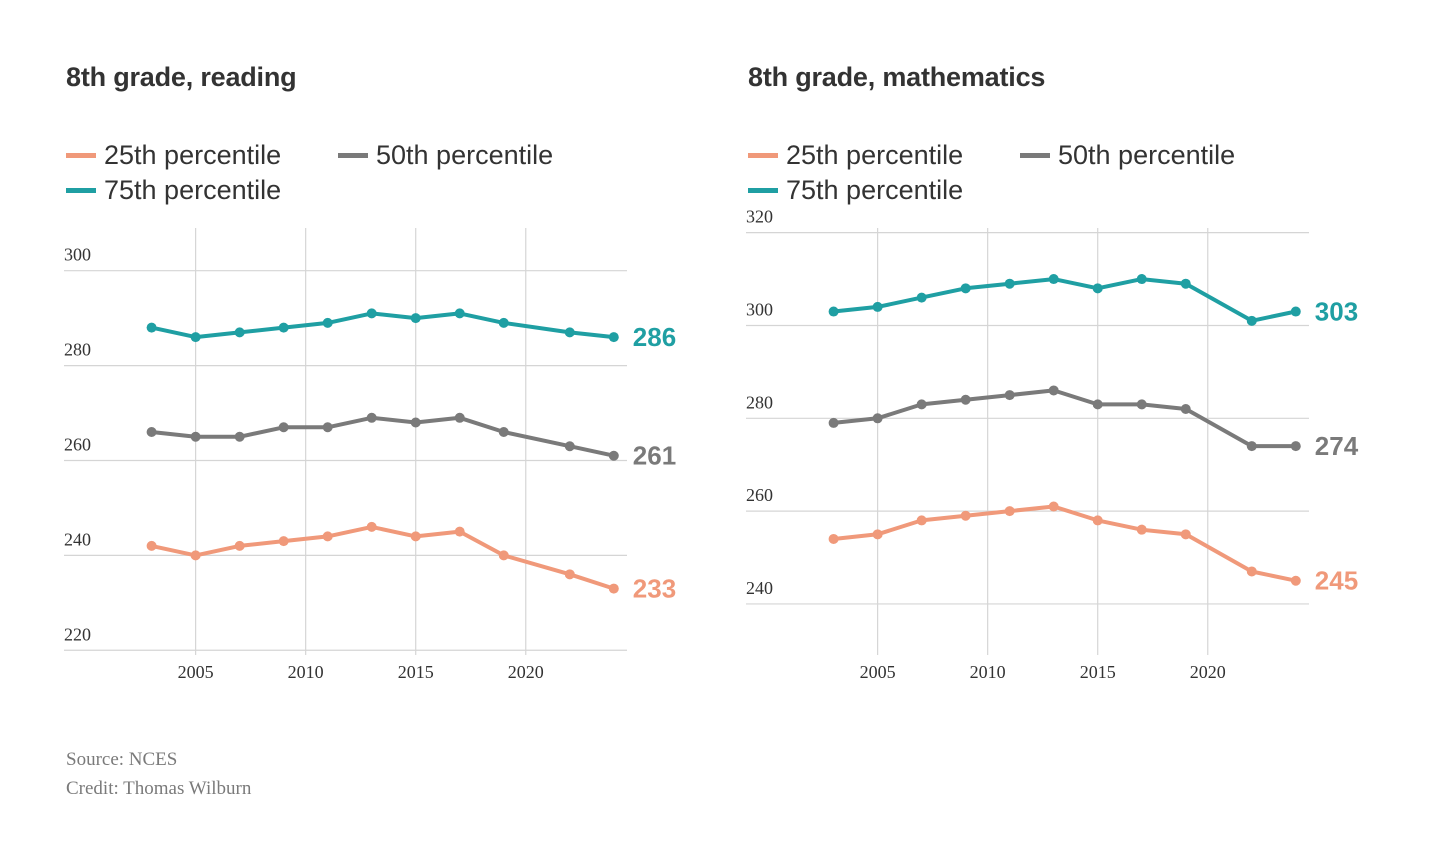 Image resolution: width=1456 pixels, height=847 pixels. What do you see at coordinates (1337, 446) in the screenshot?
I see `end-value-label-p50: 274` at bounding box center [1337, 446].